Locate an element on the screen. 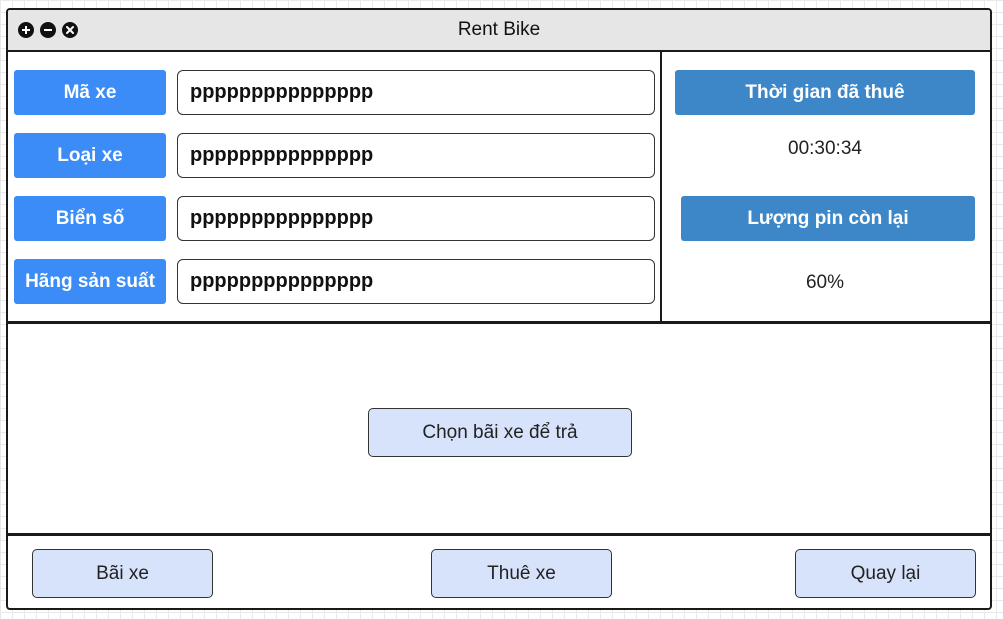  bike-id-label: Mã xe is located at coordinates (90, 92).